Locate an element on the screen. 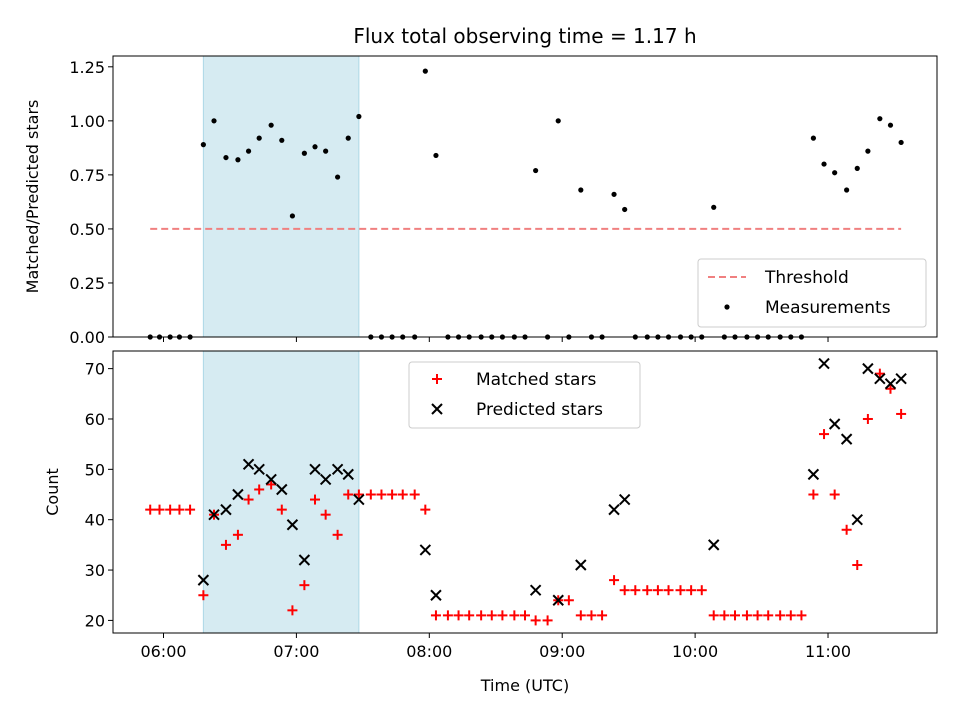 Image resolution: width=960 pixels, height=720 pixels. bottom-legend: Matched stars Predicted stars is located at coordinates (524, 395).